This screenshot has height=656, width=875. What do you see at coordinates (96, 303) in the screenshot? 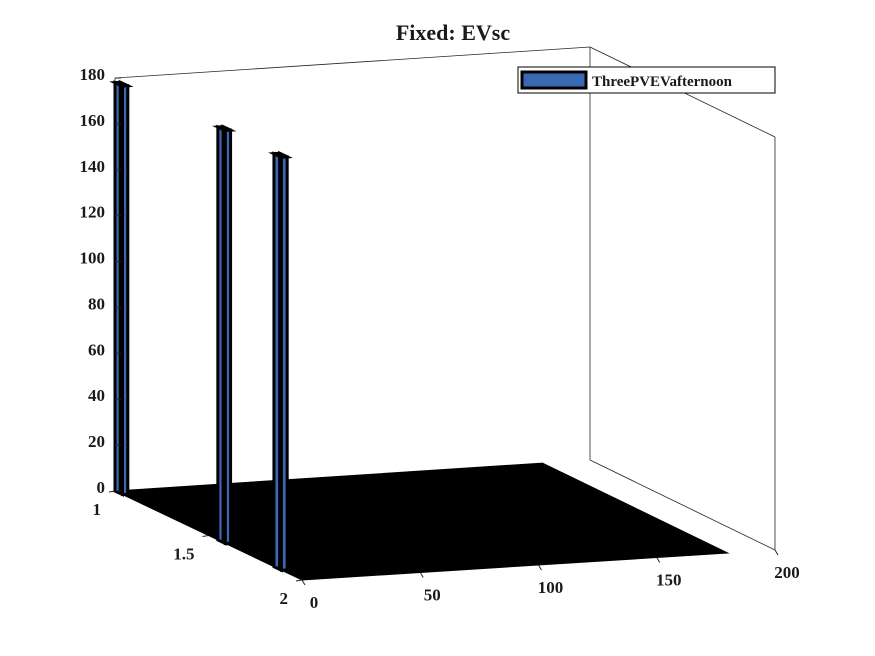
I see `z-tick-label: 80` at bounding box center [96, 303].